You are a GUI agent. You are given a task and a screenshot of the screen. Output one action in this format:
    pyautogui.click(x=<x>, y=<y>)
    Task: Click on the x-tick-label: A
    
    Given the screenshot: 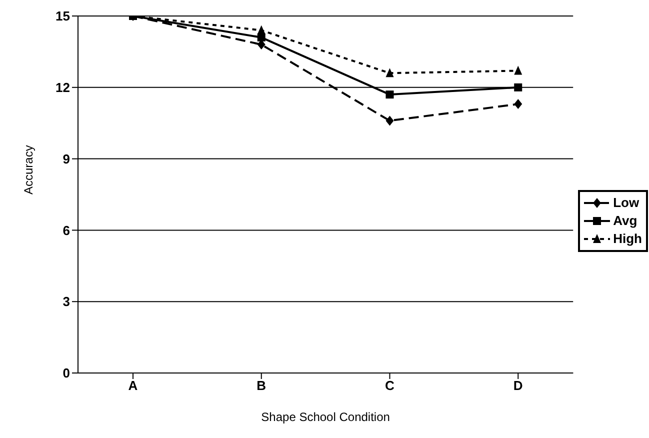 What is the action you would take?
    pyautogui.click(x=133, y=386)
    